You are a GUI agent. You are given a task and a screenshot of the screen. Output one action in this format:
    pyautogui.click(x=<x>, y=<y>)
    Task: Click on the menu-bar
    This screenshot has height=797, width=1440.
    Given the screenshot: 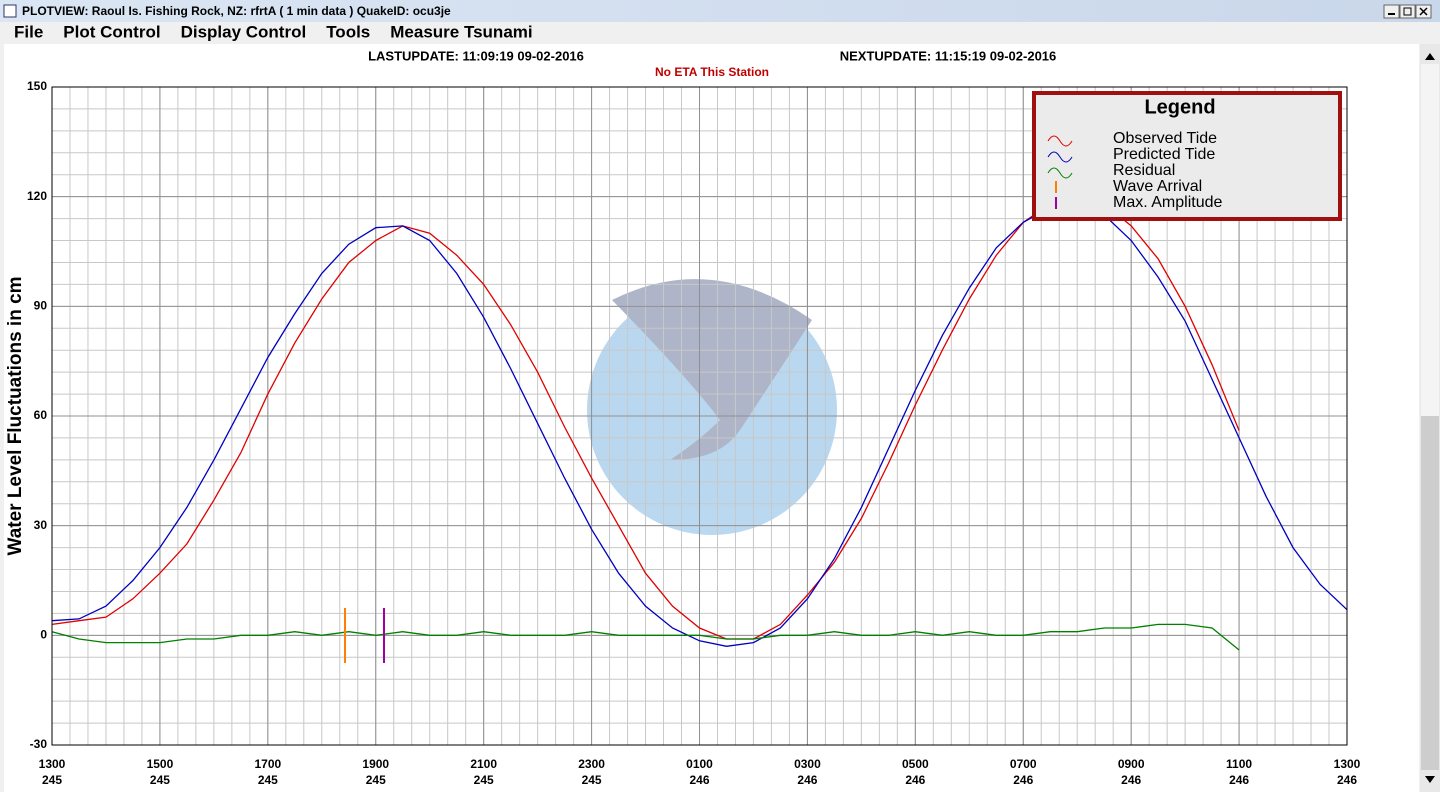 What is the action you would take?
    pyautogui.click(x=720, y=33)
    